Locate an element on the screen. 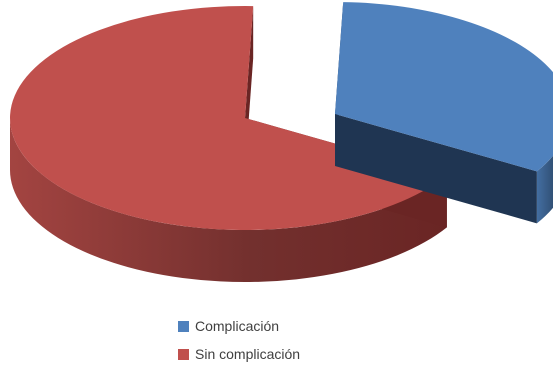 This screenshot has height=368, width=553. legend-item-complicacion: Complicación is located at coordinates (239, 326).